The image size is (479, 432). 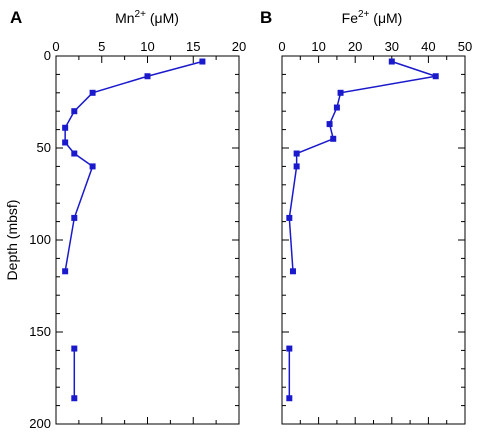 I want to click on panel-a-x-tick-label: 0, so click(x=55, y=46).